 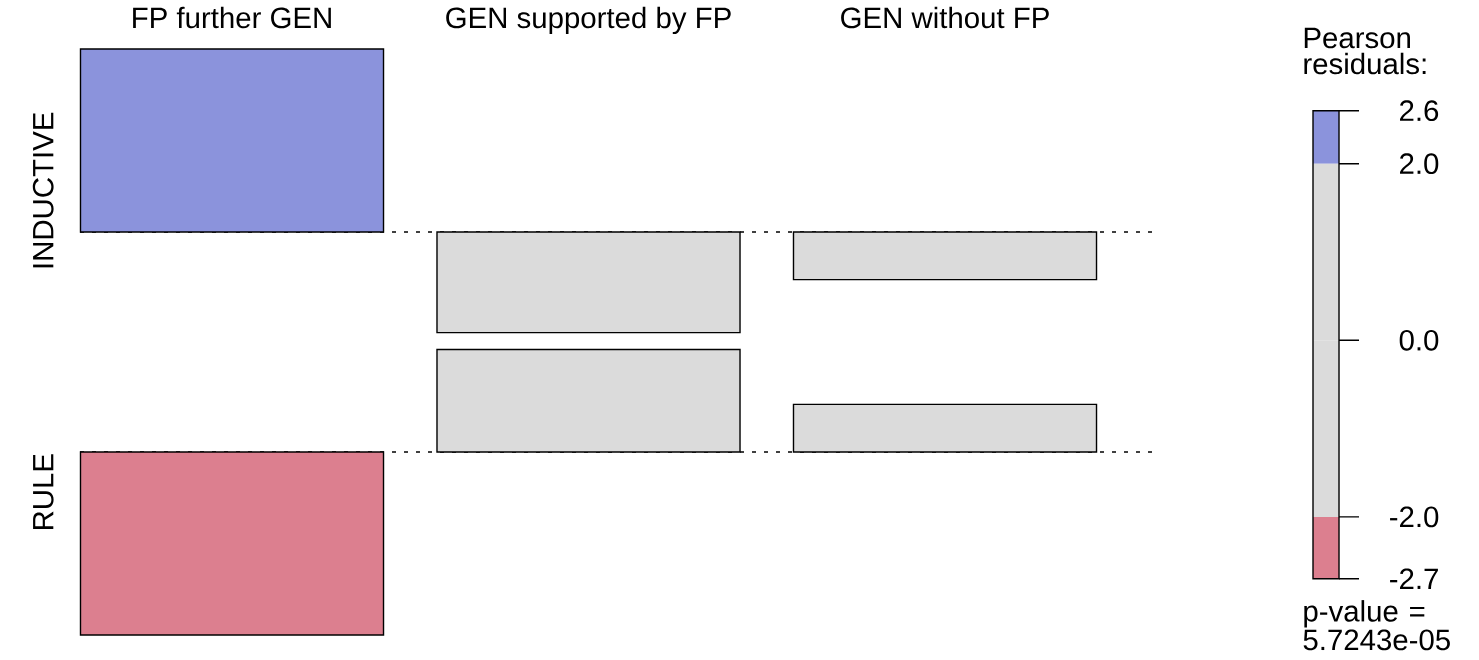 I want to click on x-tick-label: FP further GEN, so click(x=232, y=17).